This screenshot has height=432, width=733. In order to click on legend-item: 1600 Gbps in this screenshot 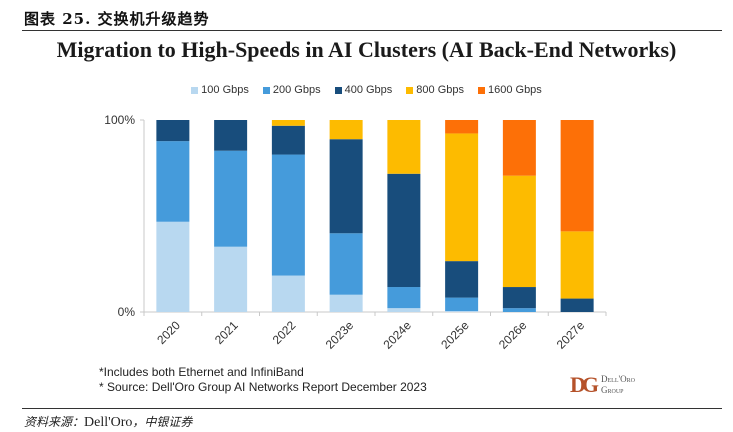, I will do `click(509, 90)`.